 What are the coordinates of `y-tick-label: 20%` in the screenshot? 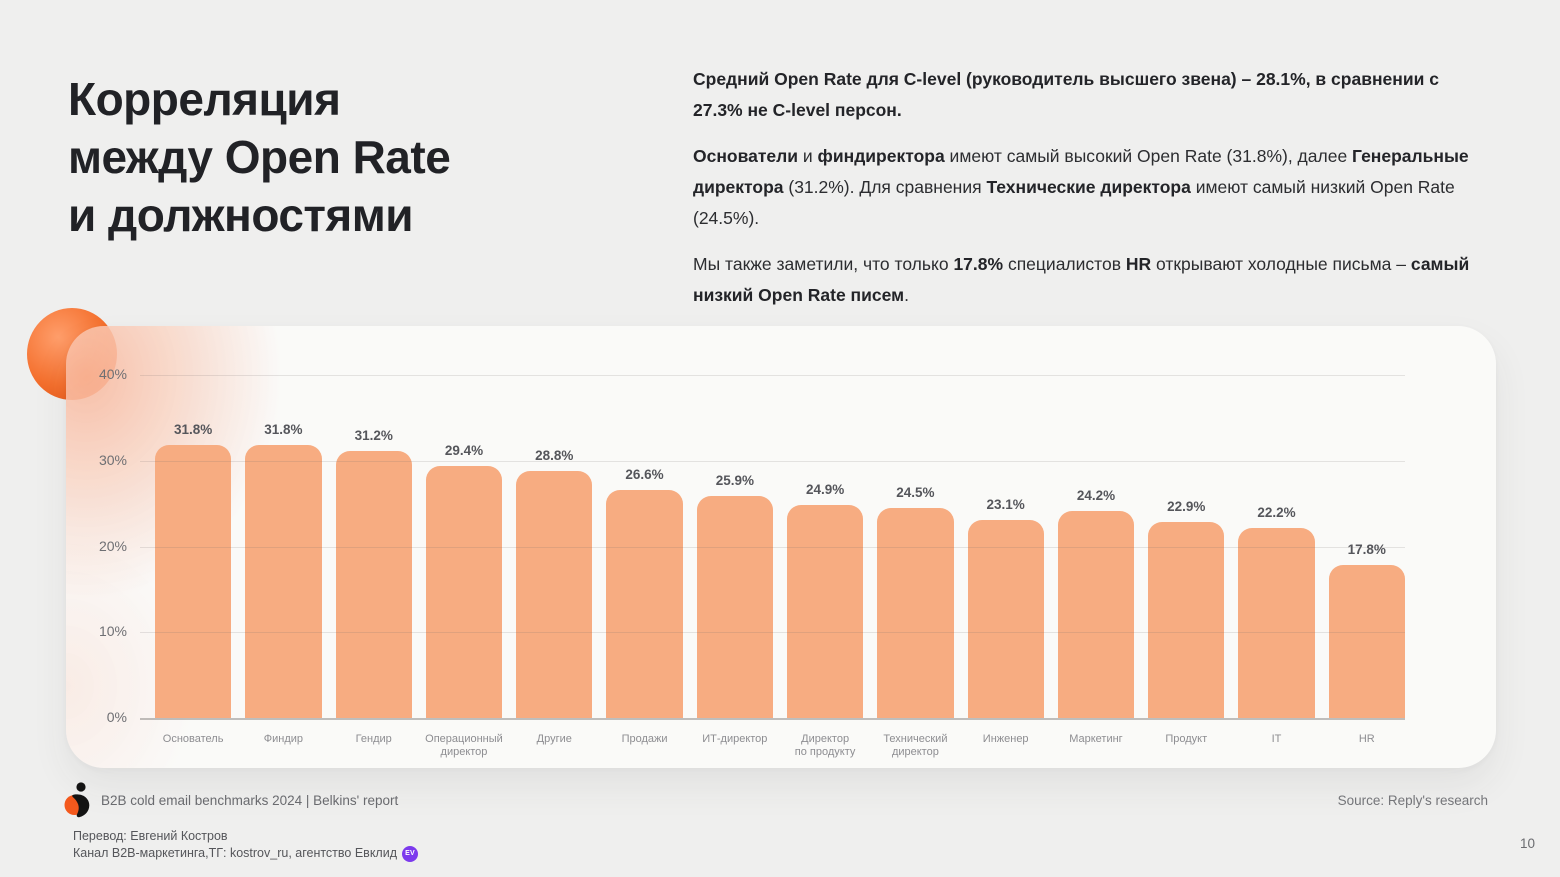 It's located at (112, 545).